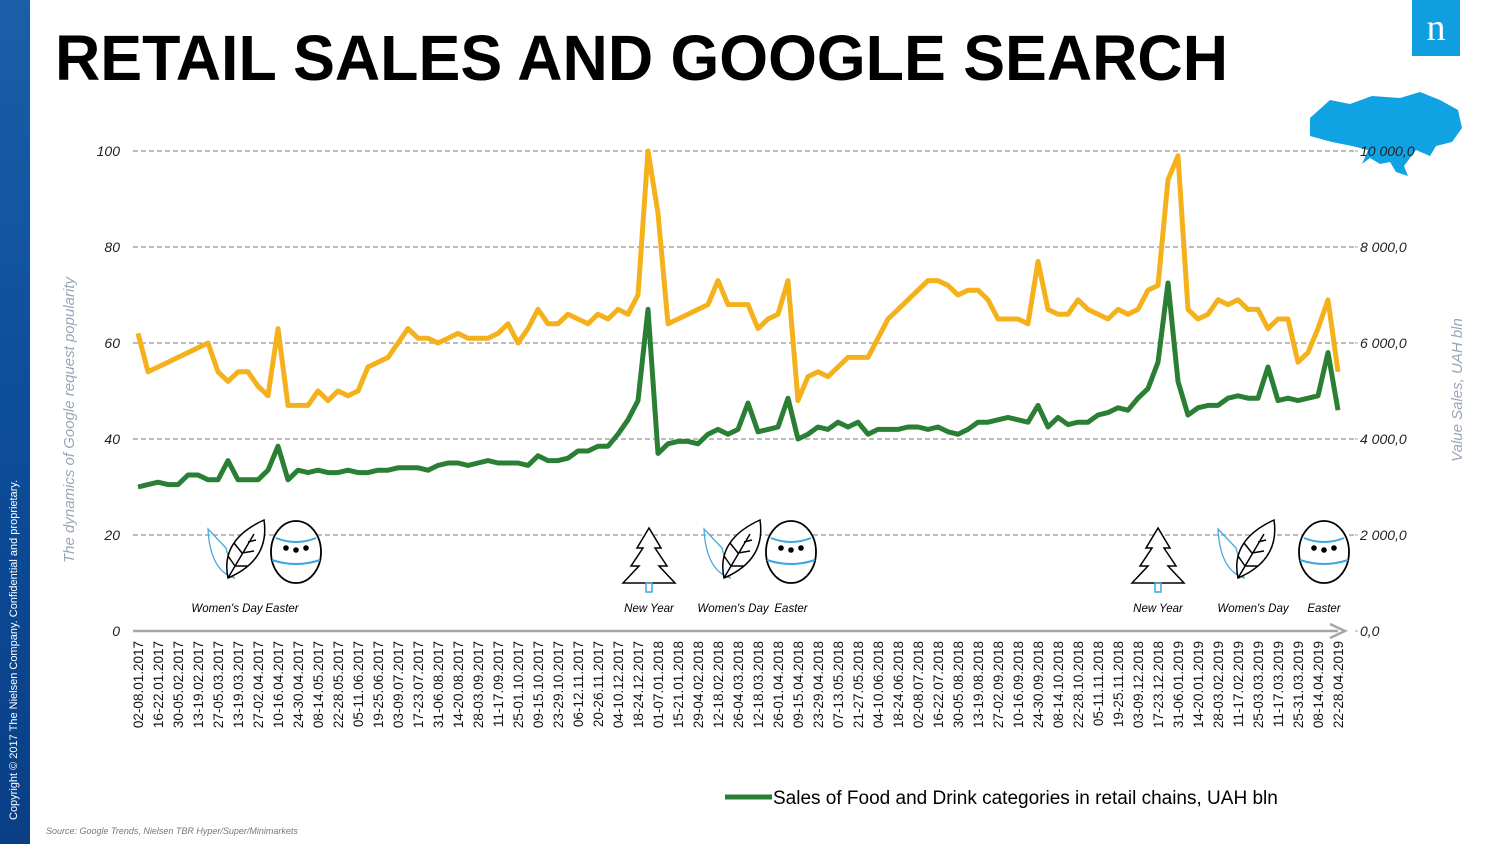  What do you see at coordinates (15, 422) in the screenshot?
I see `side-strip` at bounding box center [15, 422].